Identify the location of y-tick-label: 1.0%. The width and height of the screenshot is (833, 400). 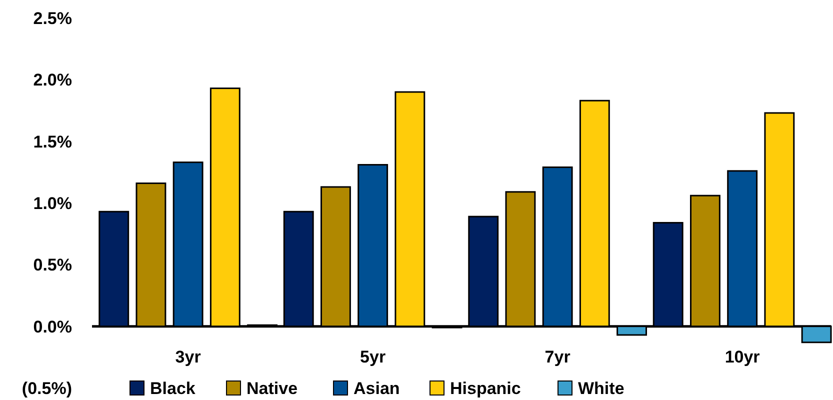
(52, 203).